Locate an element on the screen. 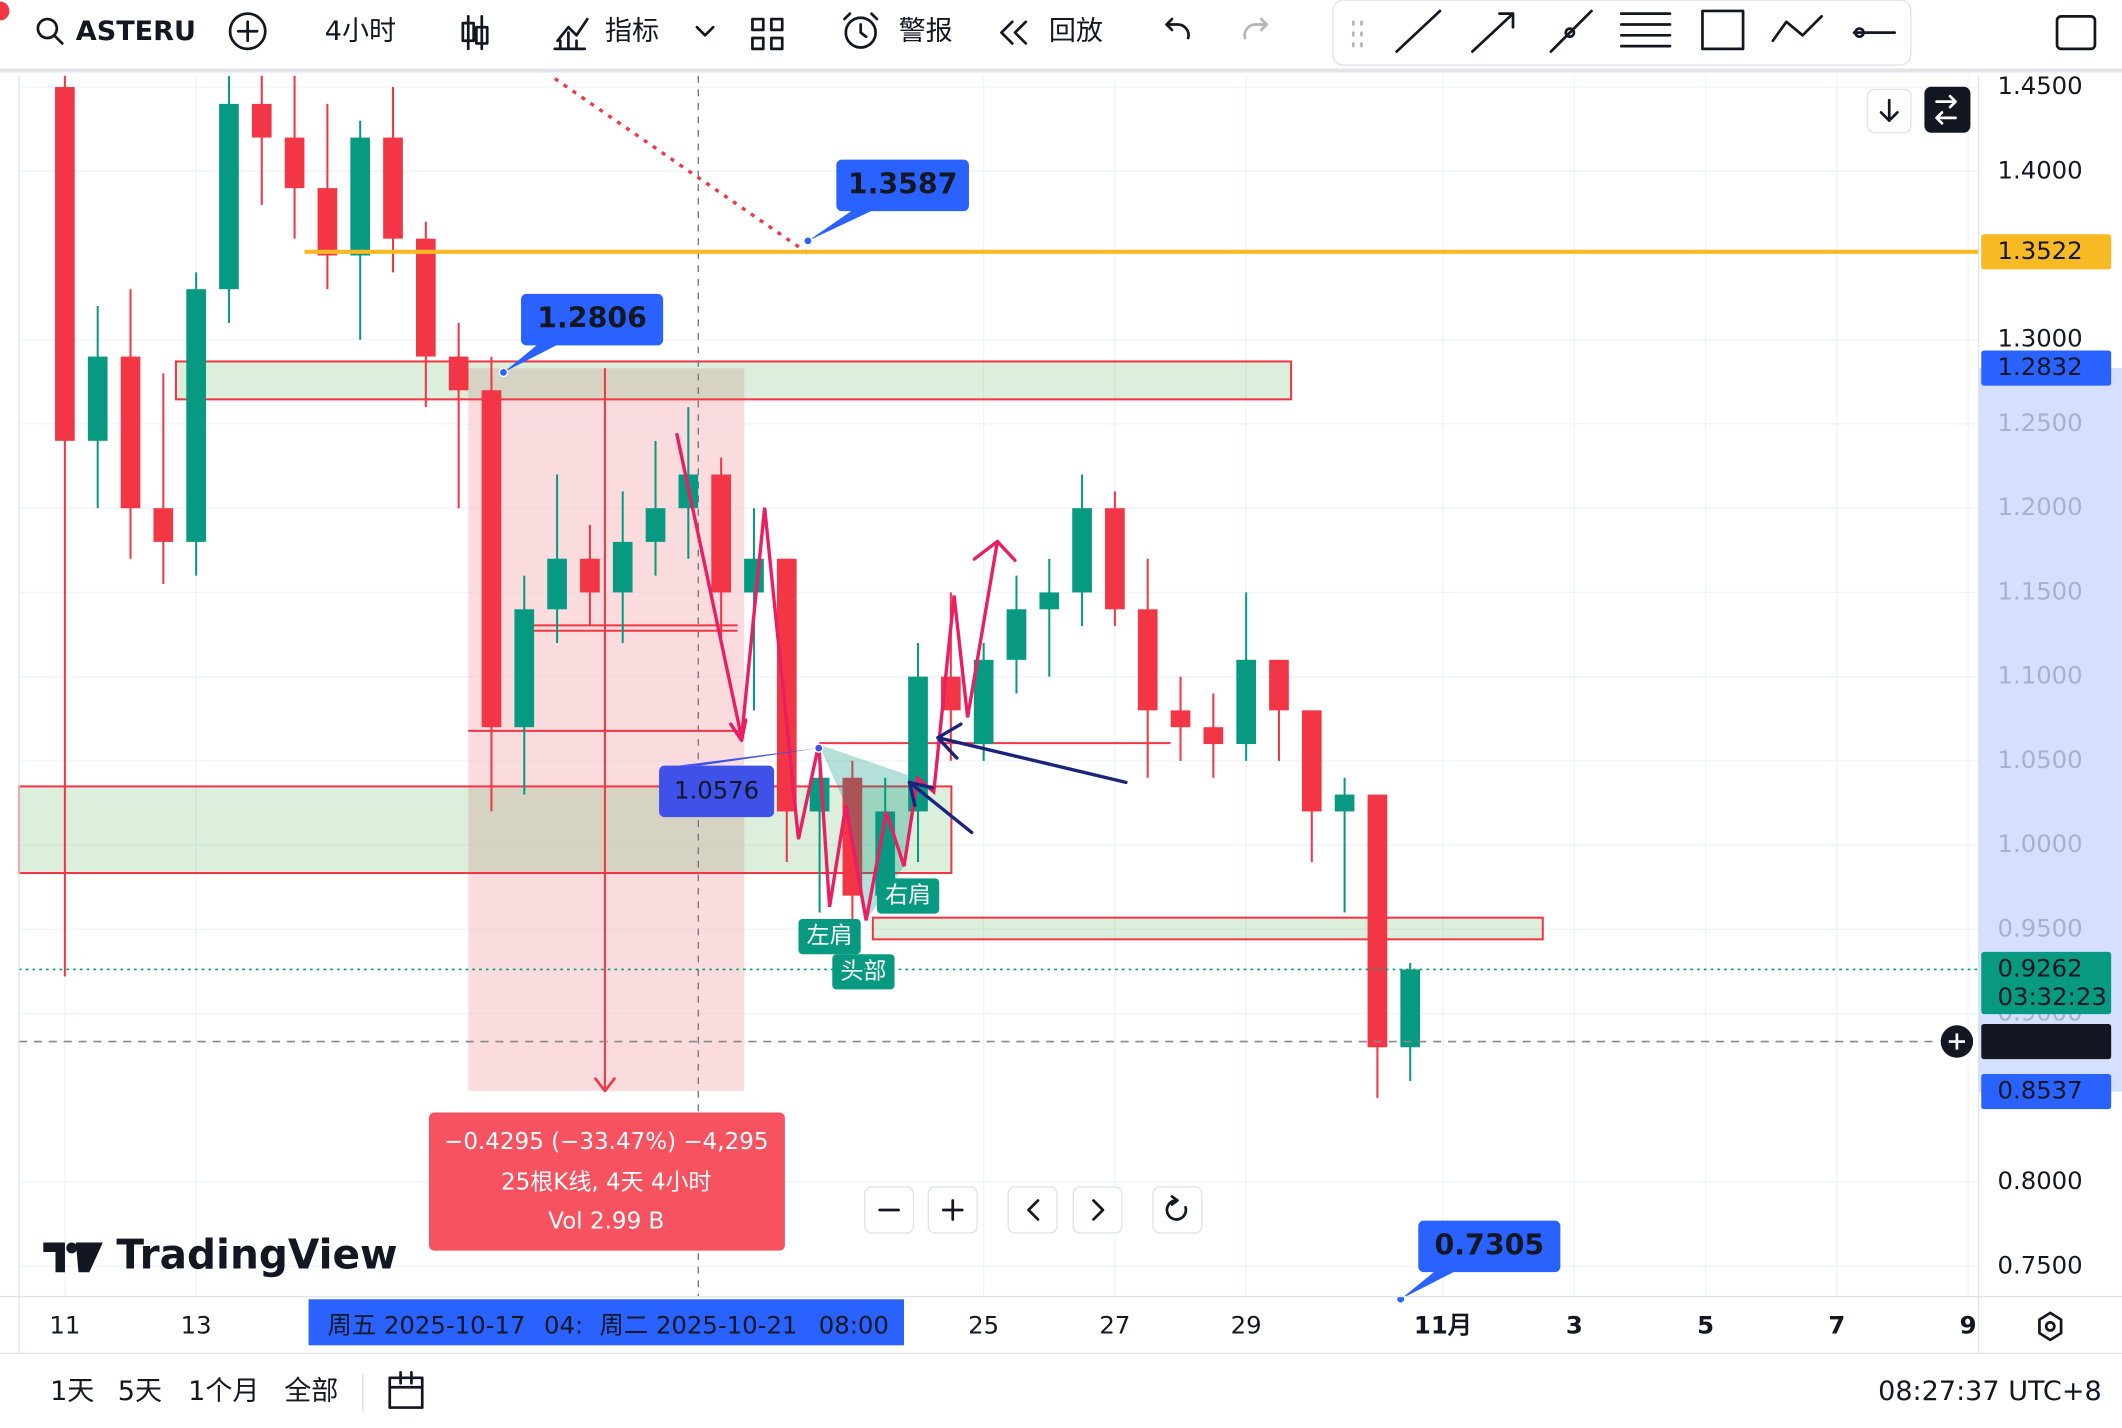 This screenshot has width=2122, height=1428. notify-dot is located at coordinates (5, 11).